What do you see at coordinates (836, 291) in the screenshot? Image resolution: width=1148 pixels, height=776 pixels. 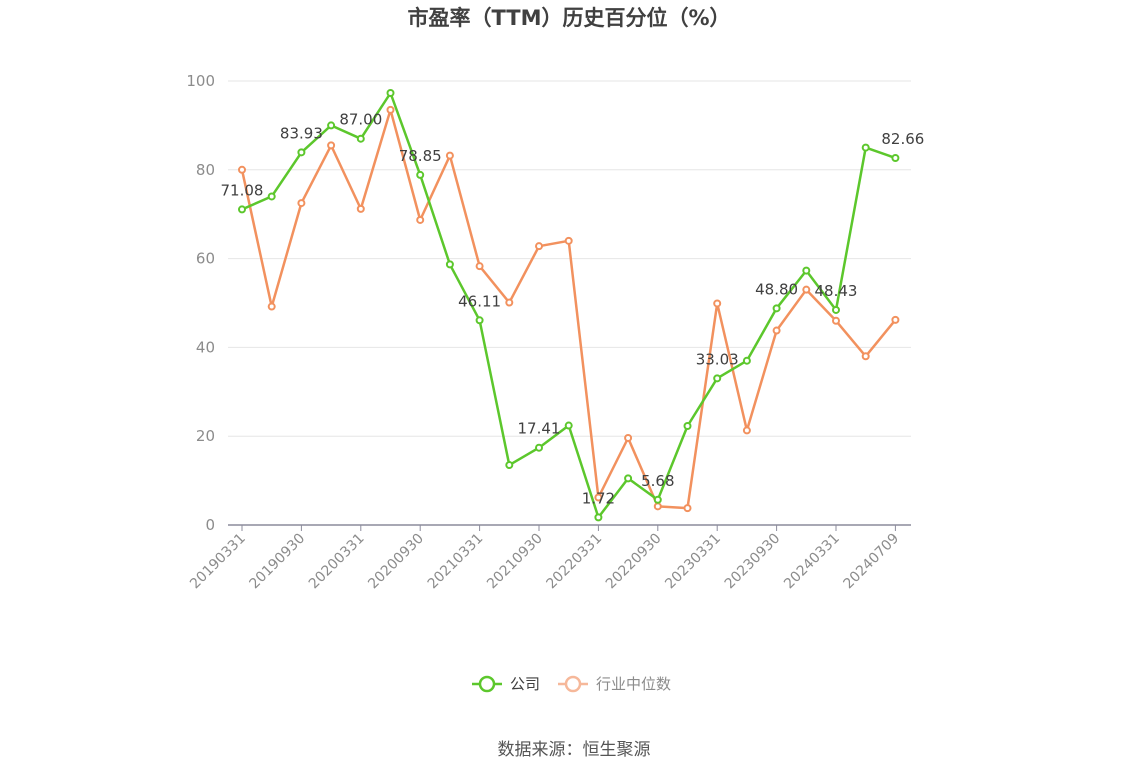 I see `data-label: 48.43` at bounding box center [836, 291].